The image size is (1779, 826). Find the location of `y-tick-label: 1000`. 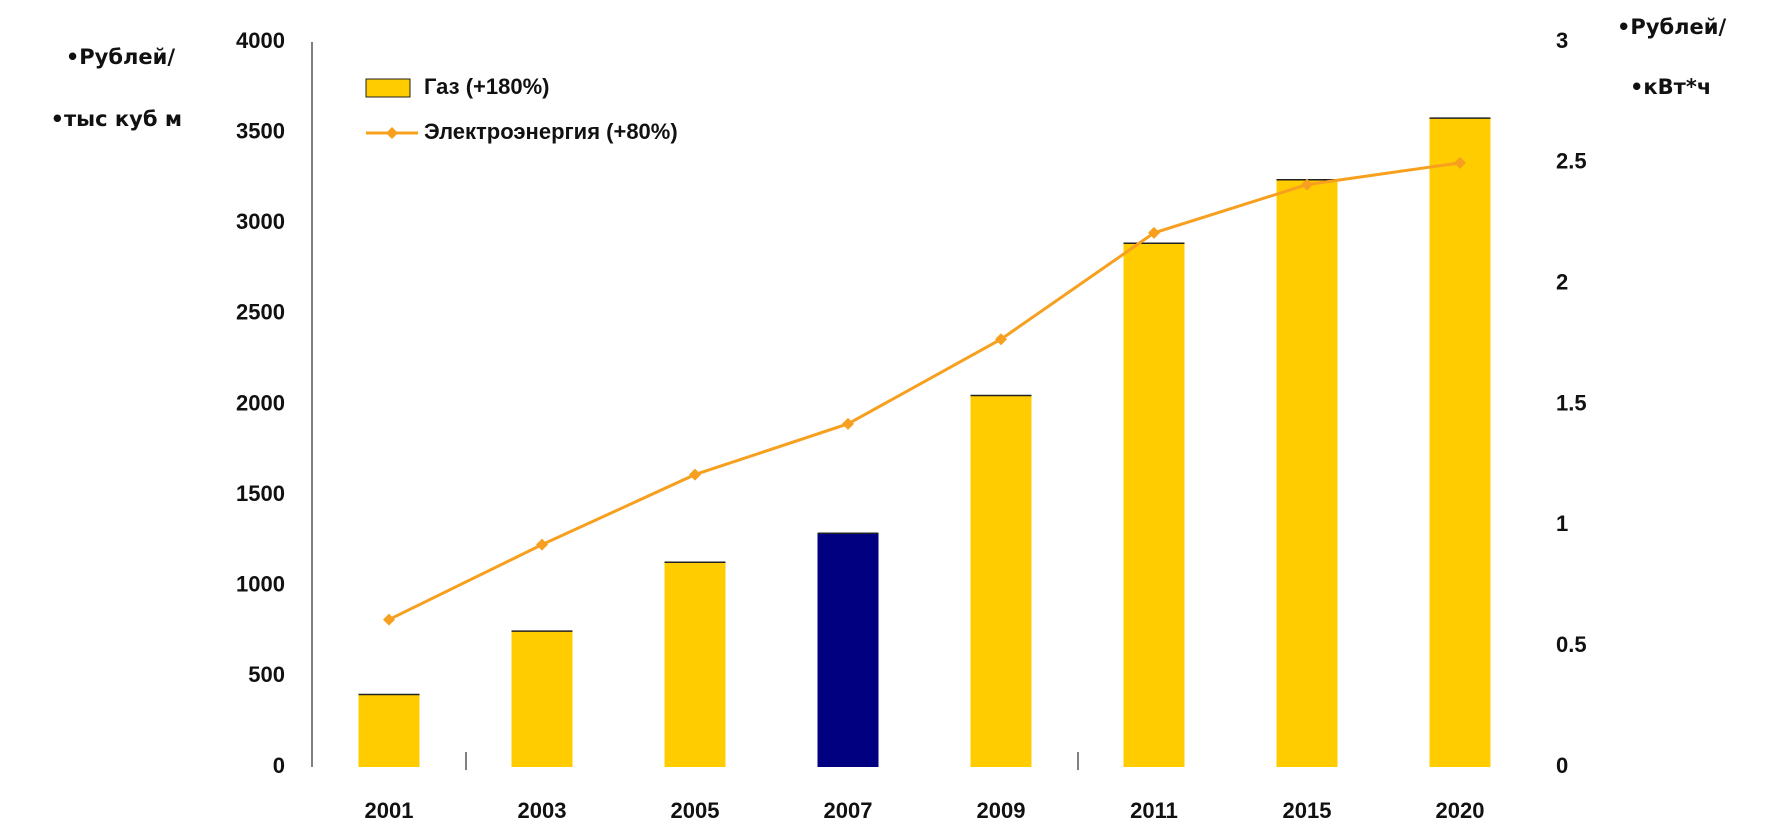

y-tick-label: 1000 is located at coordinates (260, 584).